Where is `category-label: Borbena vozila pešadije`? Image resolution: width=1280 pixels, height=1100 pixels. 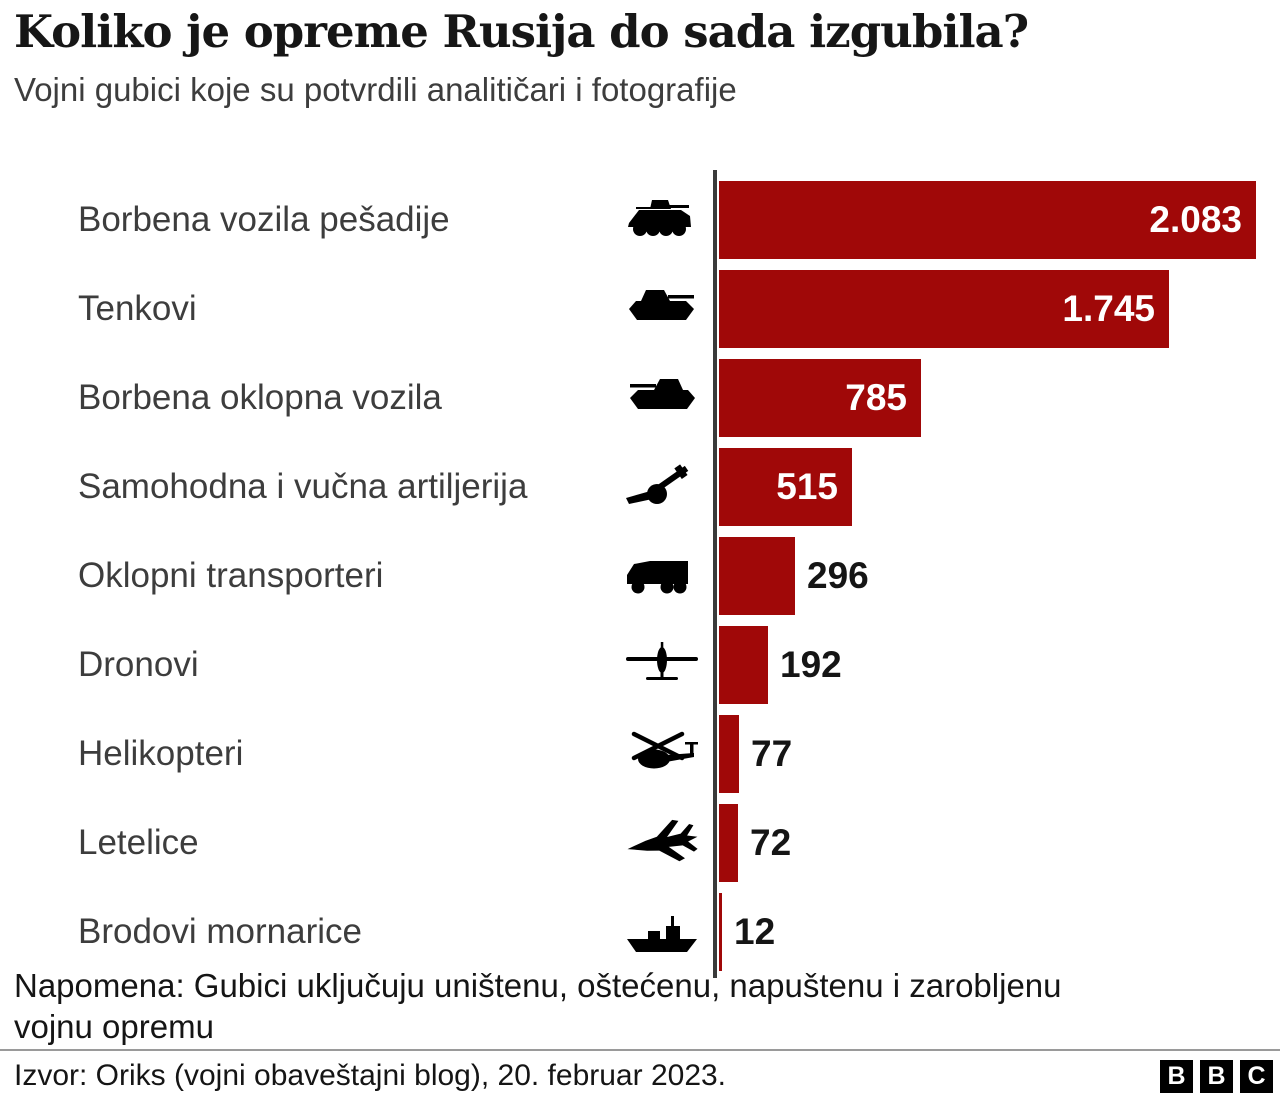
category-label: Borbena vozila pešadije is located at coordinates (264, 219).